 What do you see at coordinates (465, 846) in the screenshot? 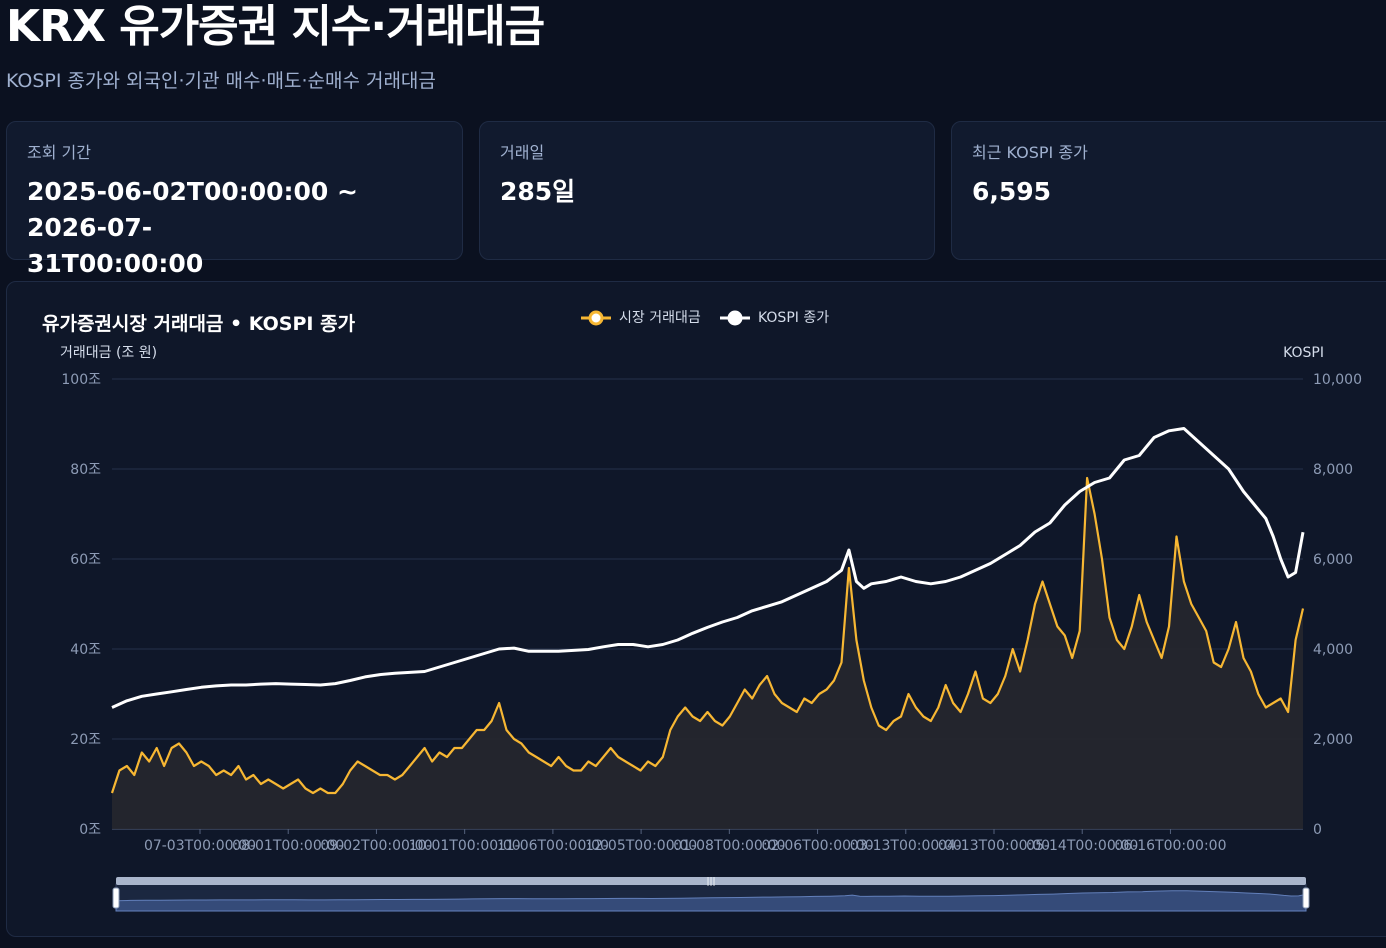
I see `x-tick-label: 10-01T00:00:00` at bounding box center [465, 846].